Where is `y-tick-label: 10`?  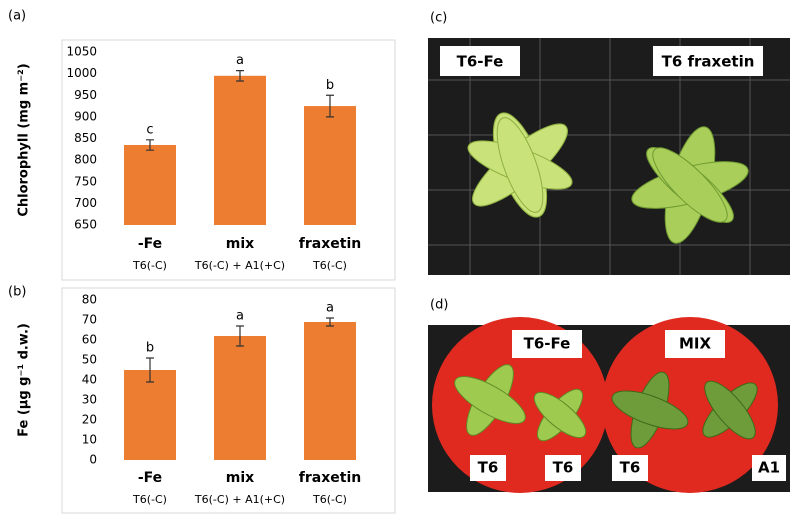
y-tick-label: 10 is located at coordinates (89, 440).